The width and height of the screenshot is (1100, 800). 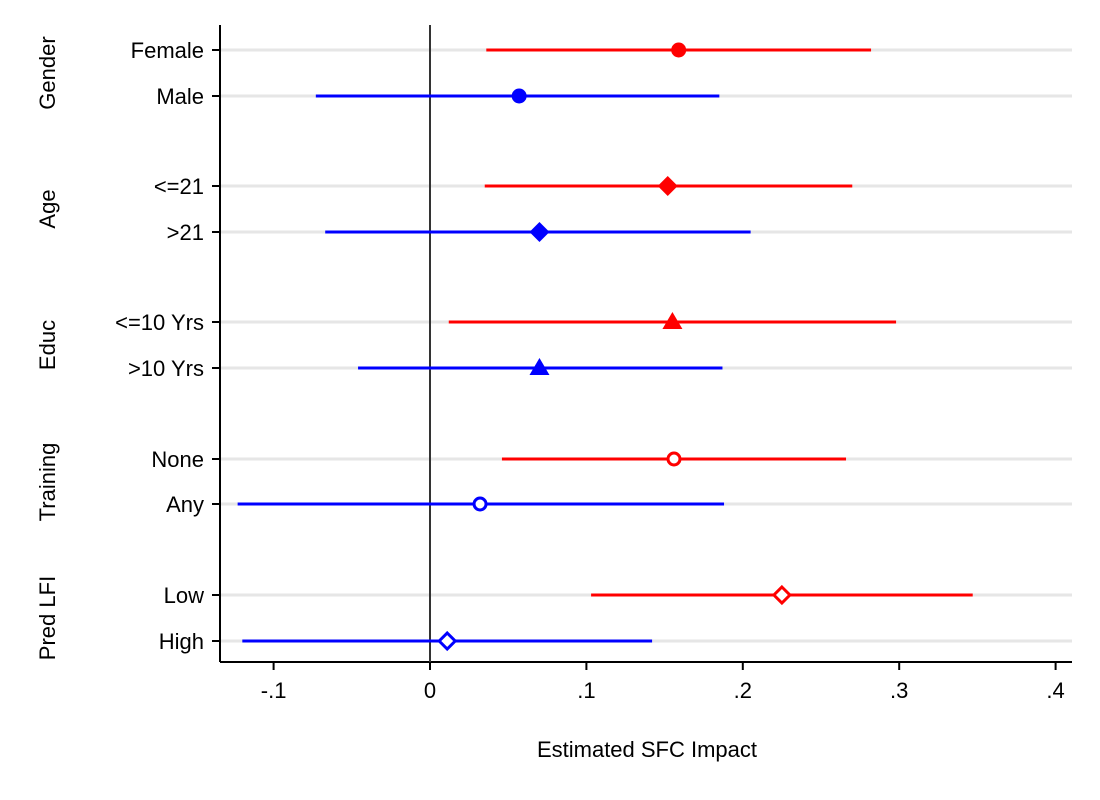 What do you see at coordinates (430, 690) in the screenshot?
I see `x-tick-label: 0` at bounding box center [430, 690].